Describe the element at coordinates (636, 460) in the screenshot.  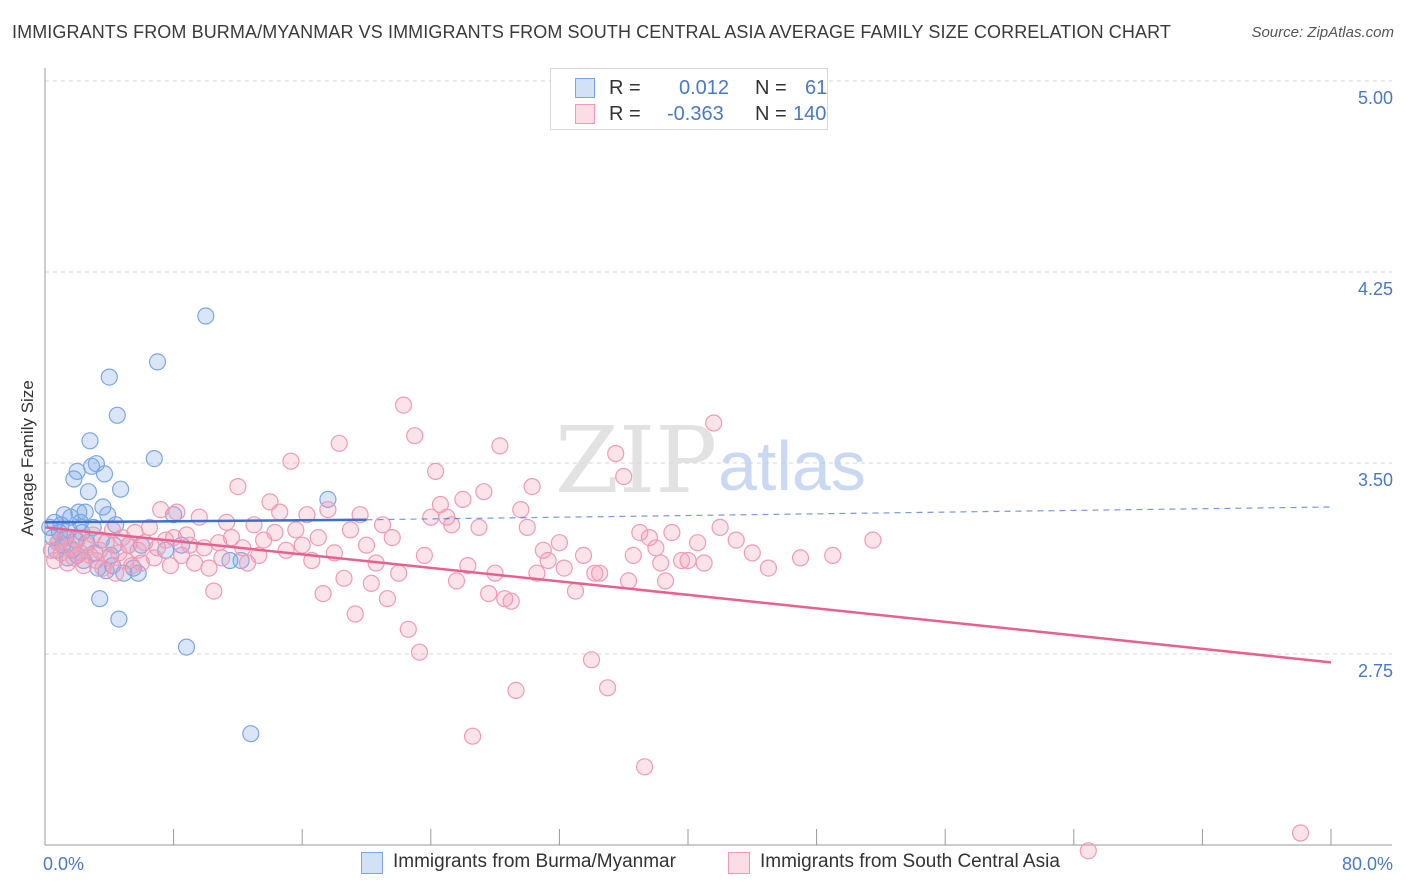
I see `watermark-zip: ZIP` at that location.